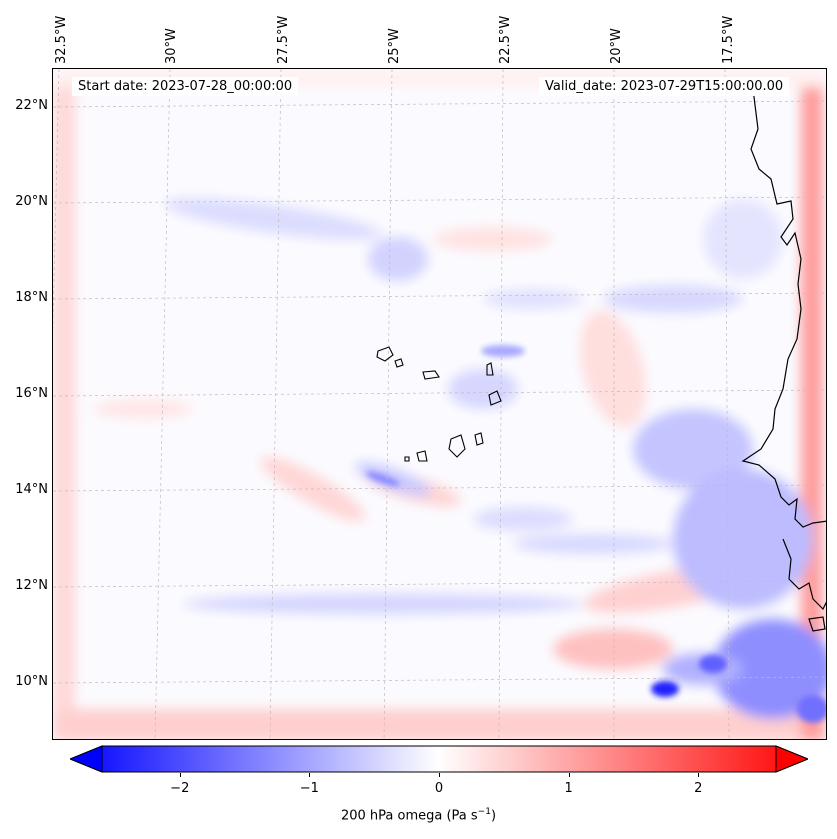  What do you see at coordinates (394, 46) in the screenshot?
I see `lon-label-25w: 25°W` at bounding box center [394, 46].